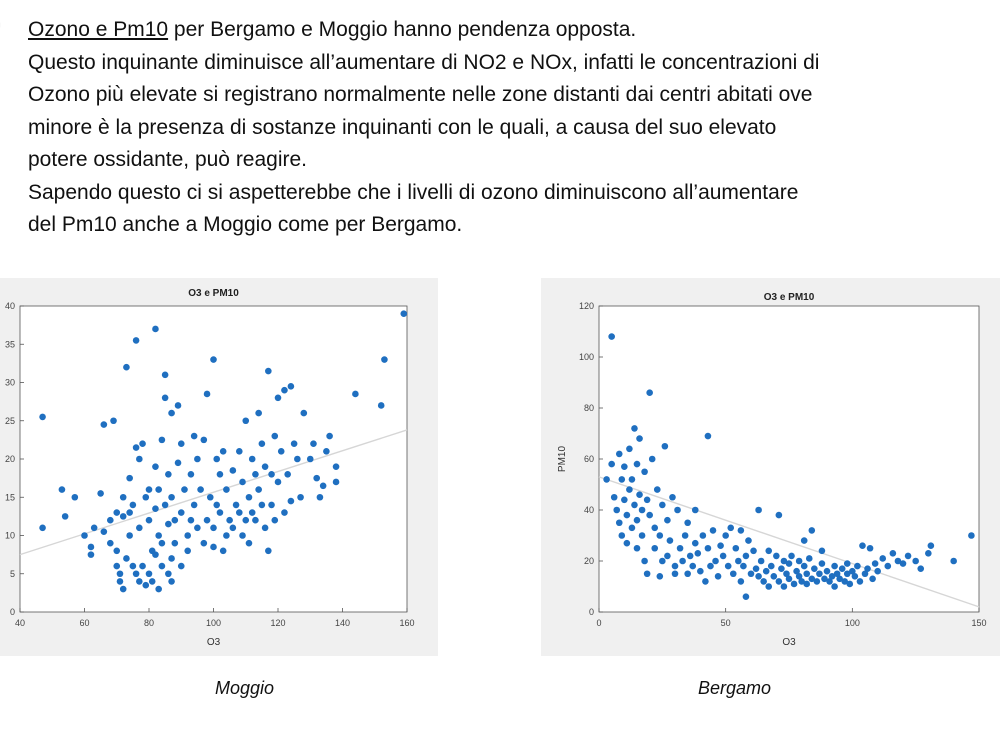 This screenshot has height=731, width=1000. What do you see at coordinates (789, 297) in the screenshot?
I see `chart-title: O3 e PM10` at bounding box center [789, 297].